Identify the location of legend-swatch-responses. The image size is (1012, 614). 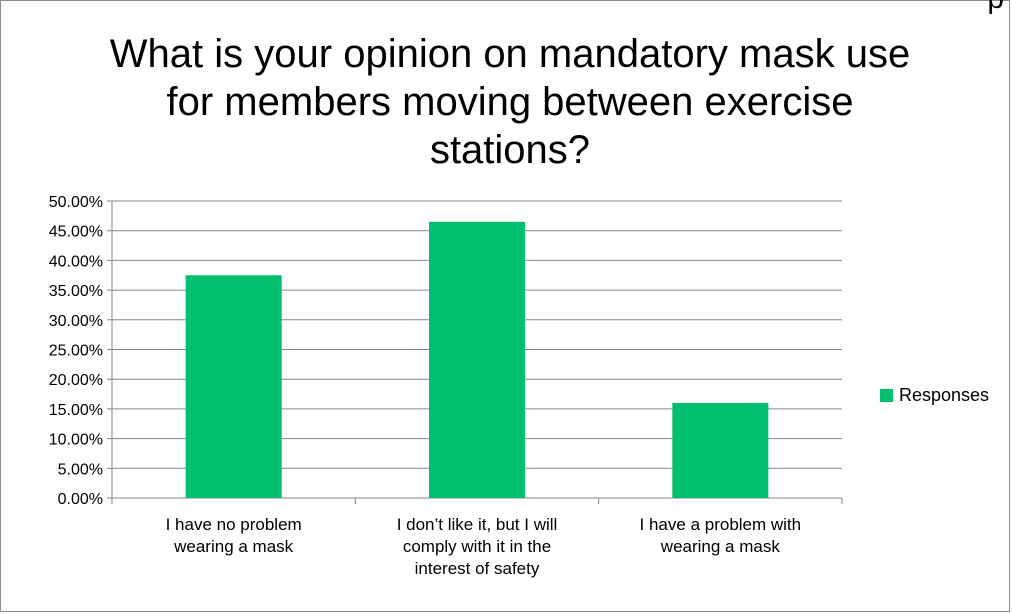
(886, 395).